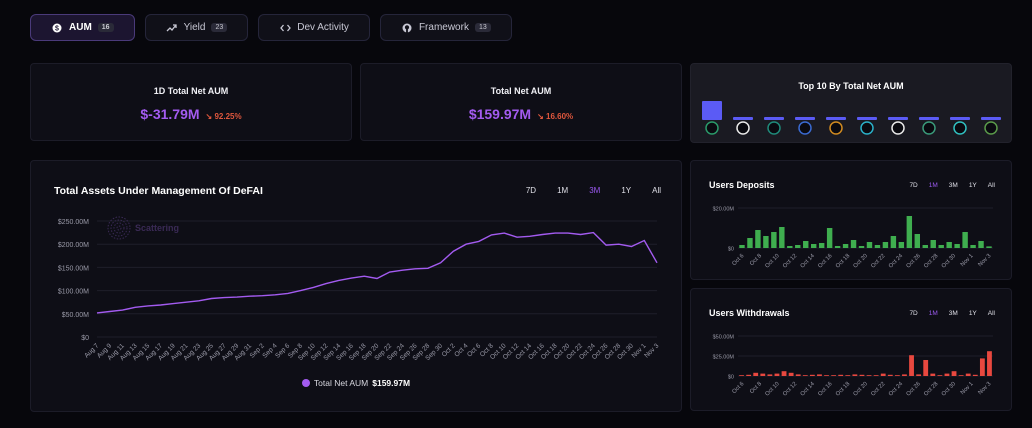 The image size is (1032, 428). I want to click on tab-dev-activity: Dev Activity, so click(314, 27).